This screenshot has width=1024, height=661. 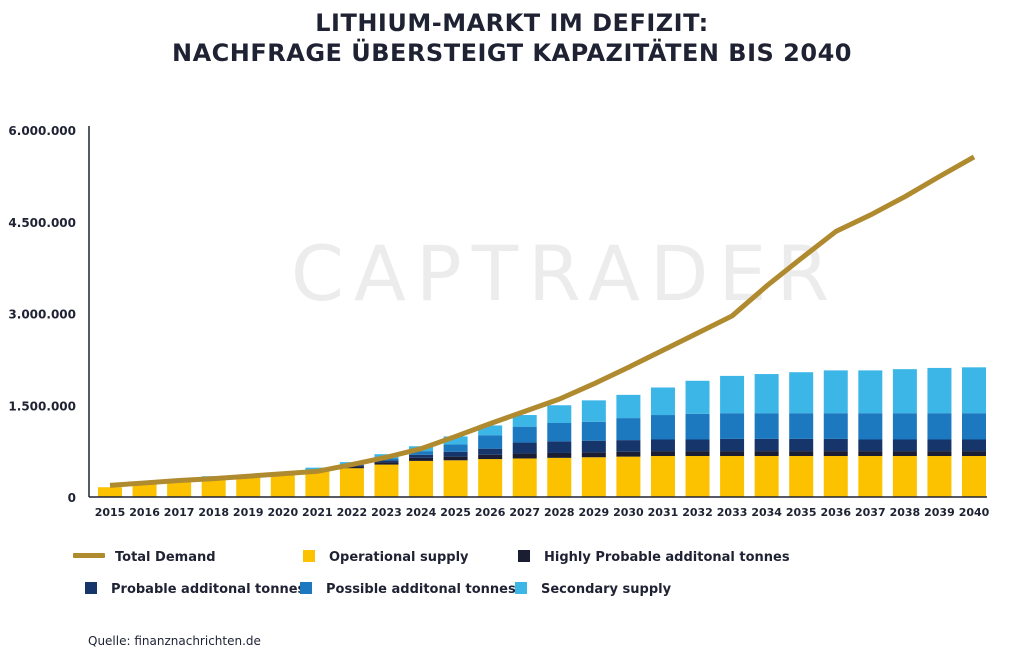 What do you see at coordinates (421, 512) in the screenshot?
I see `x-tick-label: 2024` at bounding box center [421, 512].